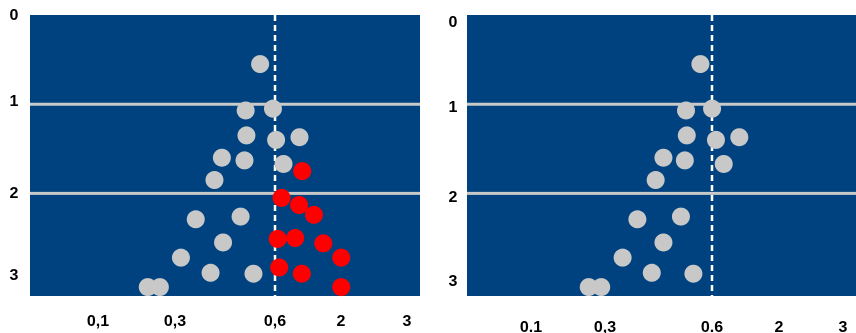 Image resolution: width=856 pixels, height=333 pixels. I want to click on x-tick-label: 0.1, so click(531, 326).